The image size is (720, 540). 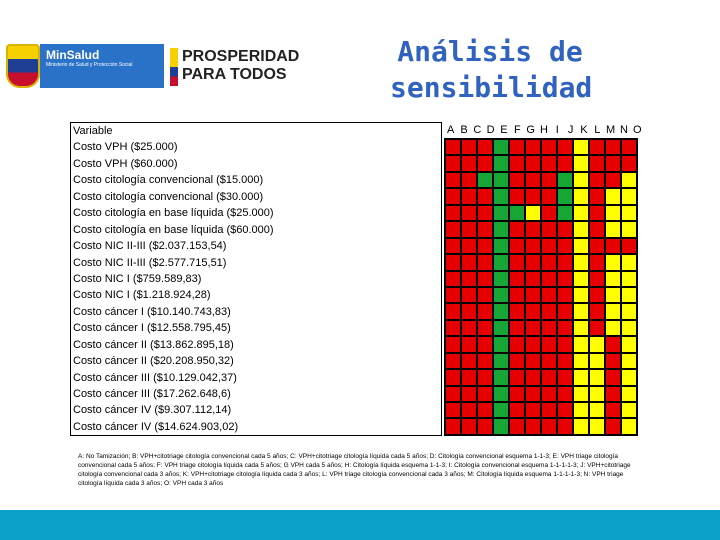 What do you see at coordinates (155, 377) in the screenshot?
I see `variable-row: Costo cáncer III ($10.129.042,37)` at bounding box center [155, 377].